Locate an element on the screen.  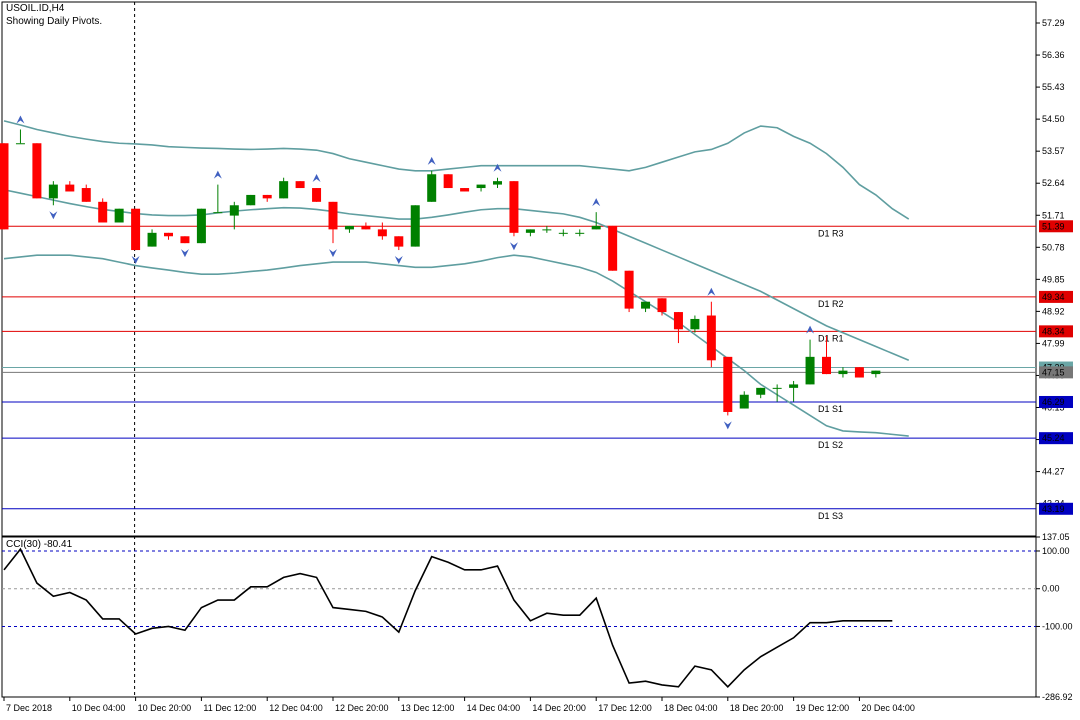
price-tick-label: 52.64 is located at coordinates (1053, 183).